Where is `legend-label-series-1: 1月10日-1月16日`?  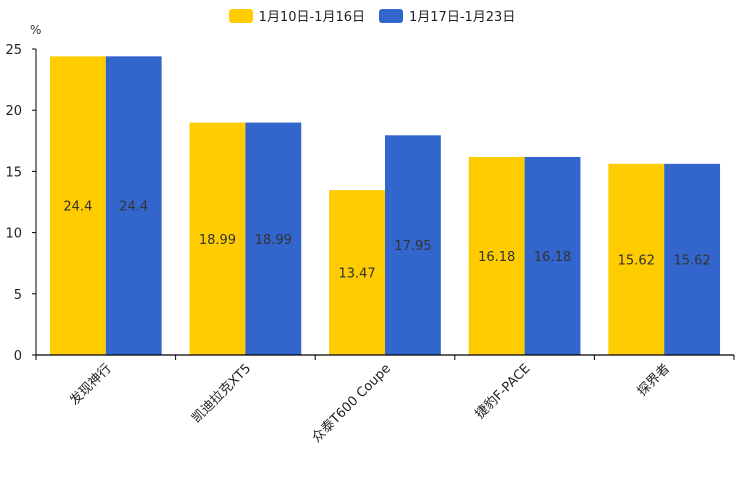
legend-label-series-1: 1月10日-1月16日 is located at coordinates (311, 17).